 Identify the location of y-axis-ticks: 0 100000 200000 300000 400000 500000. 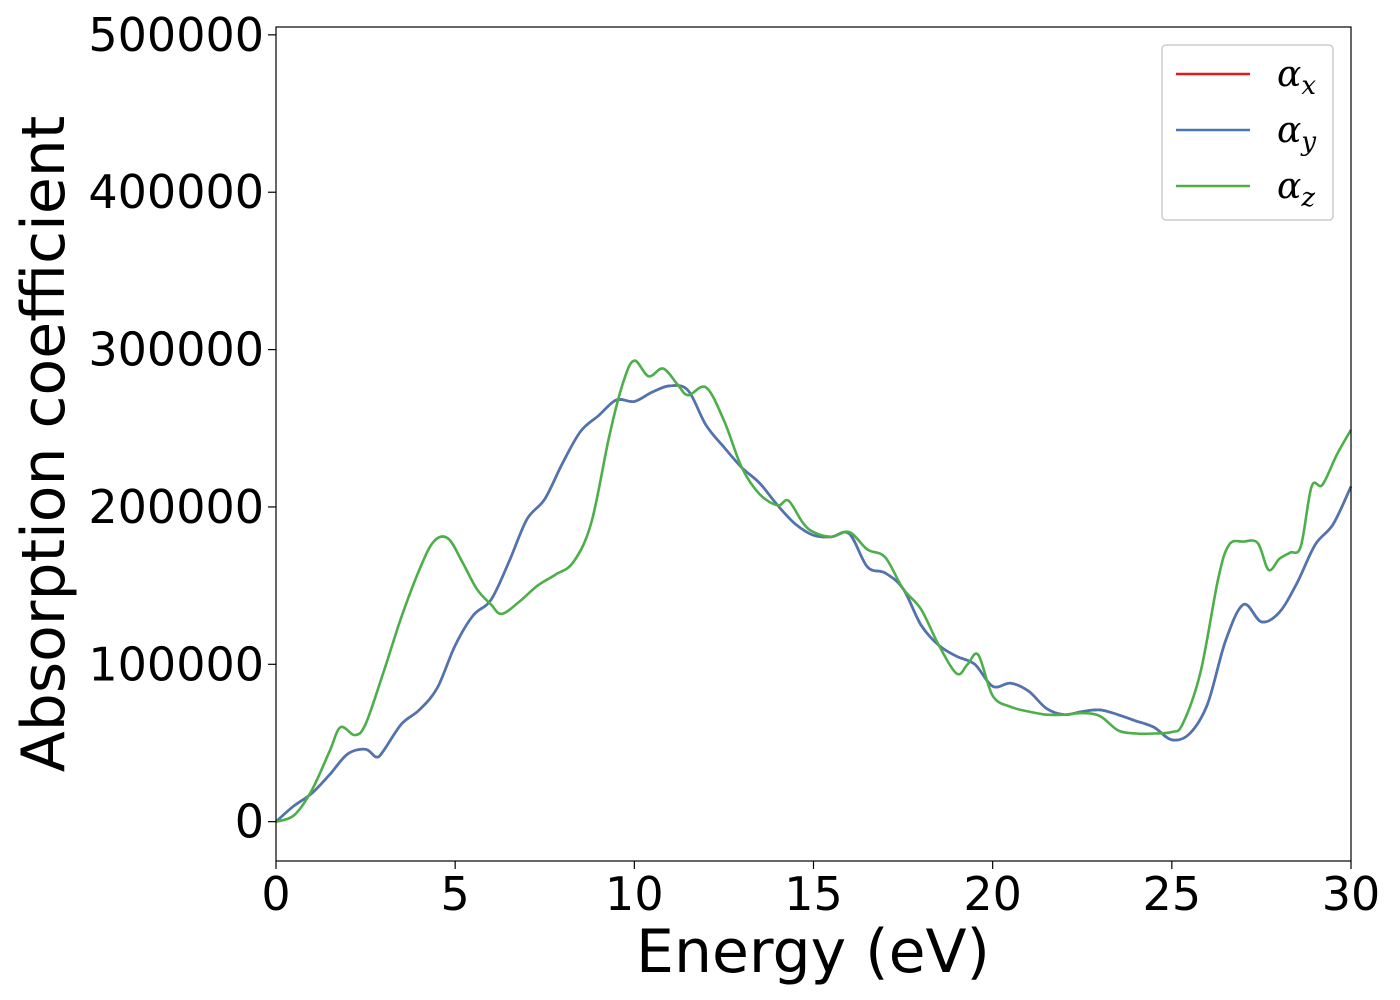
(182, 428).